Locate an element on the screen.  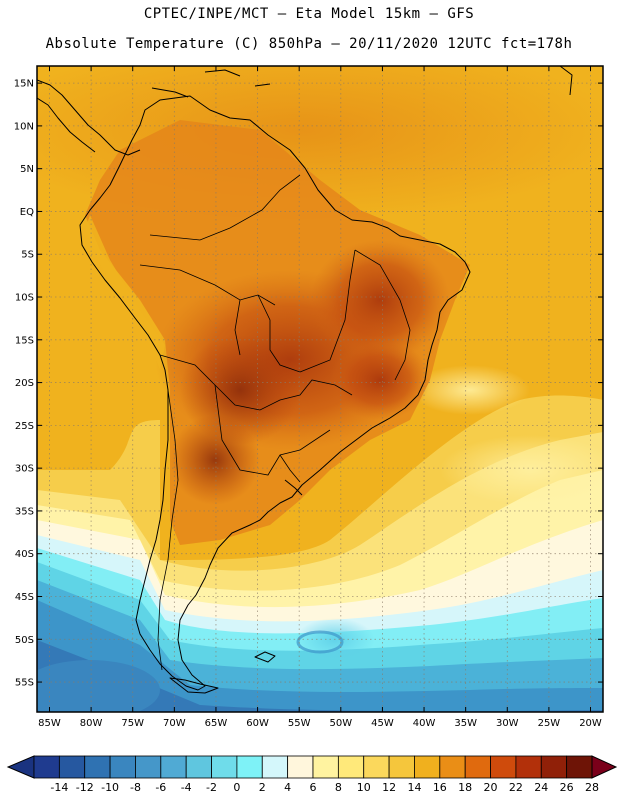
lat-tick-label: 10S is located at coordinates (24, 298).